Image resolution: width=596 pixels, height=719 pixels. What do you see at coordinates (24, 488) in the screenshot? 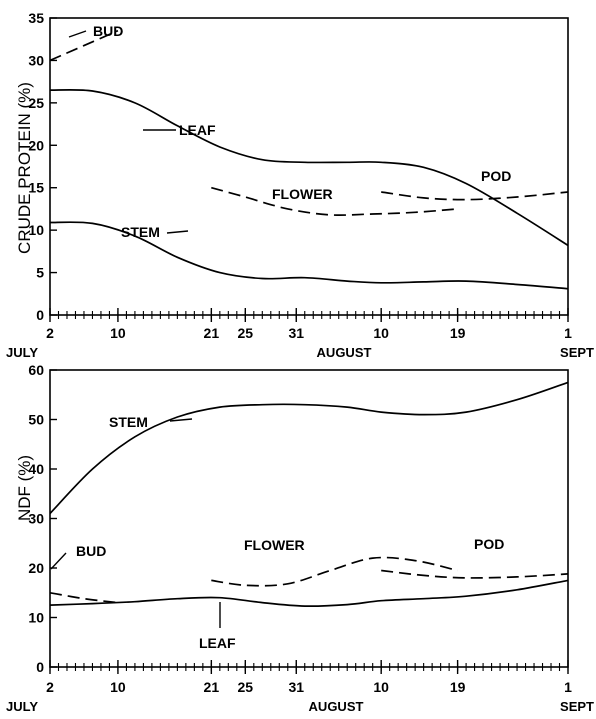
I see `y-axis-title: NDF (%)` at bounding box center [24, 488].